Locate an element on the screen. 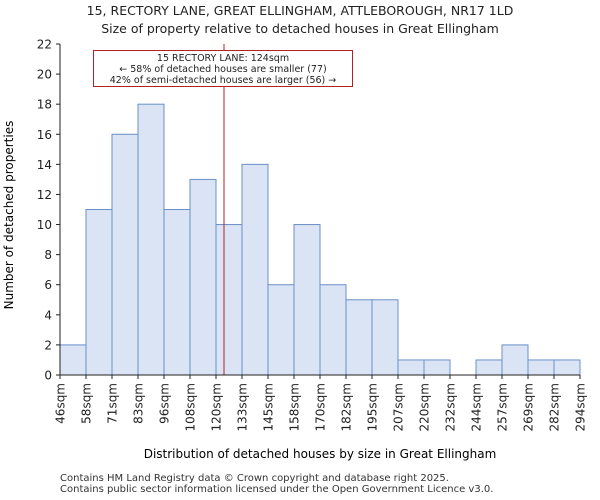  y-tick-label: 18 is located at coordinates (44, 105).